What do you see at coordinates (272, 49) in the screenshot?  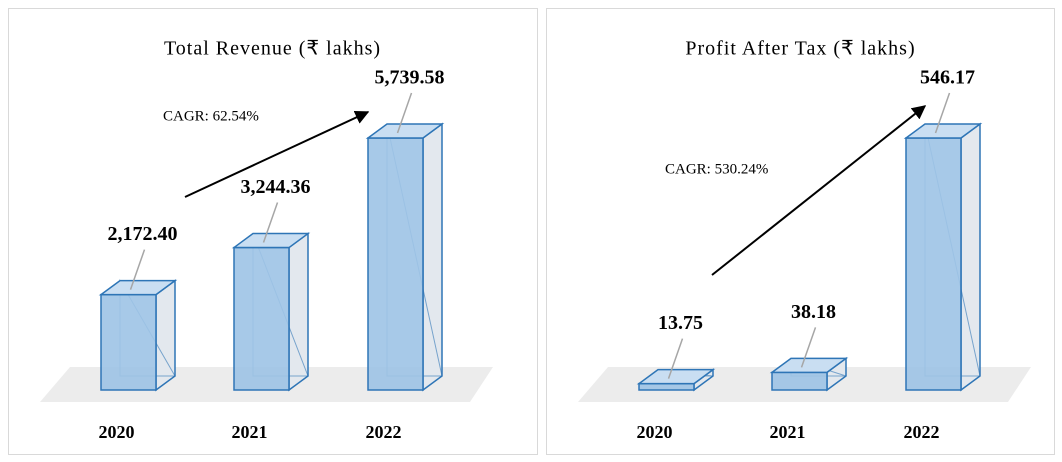 I see `chart-title: Total Revenue (₹ lakhs)` at bounding box center [272, 49].